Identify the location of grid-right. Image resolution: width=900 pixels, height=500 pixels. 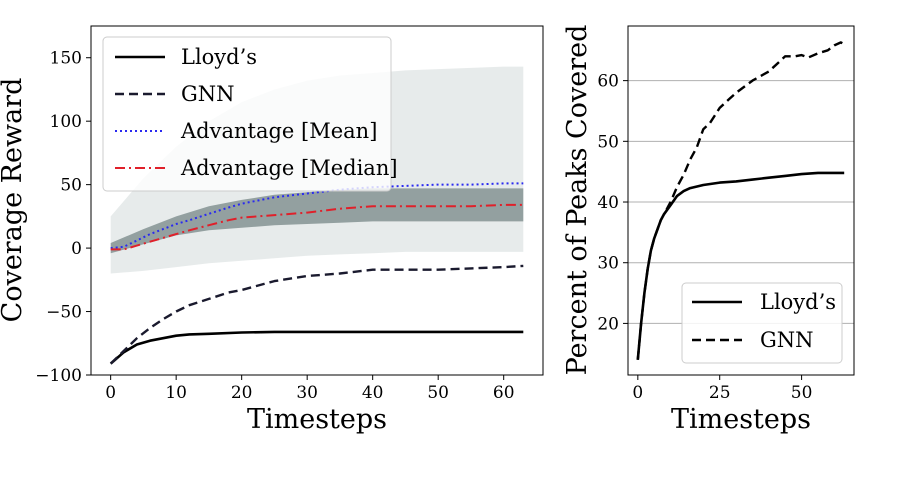
(741, 202).